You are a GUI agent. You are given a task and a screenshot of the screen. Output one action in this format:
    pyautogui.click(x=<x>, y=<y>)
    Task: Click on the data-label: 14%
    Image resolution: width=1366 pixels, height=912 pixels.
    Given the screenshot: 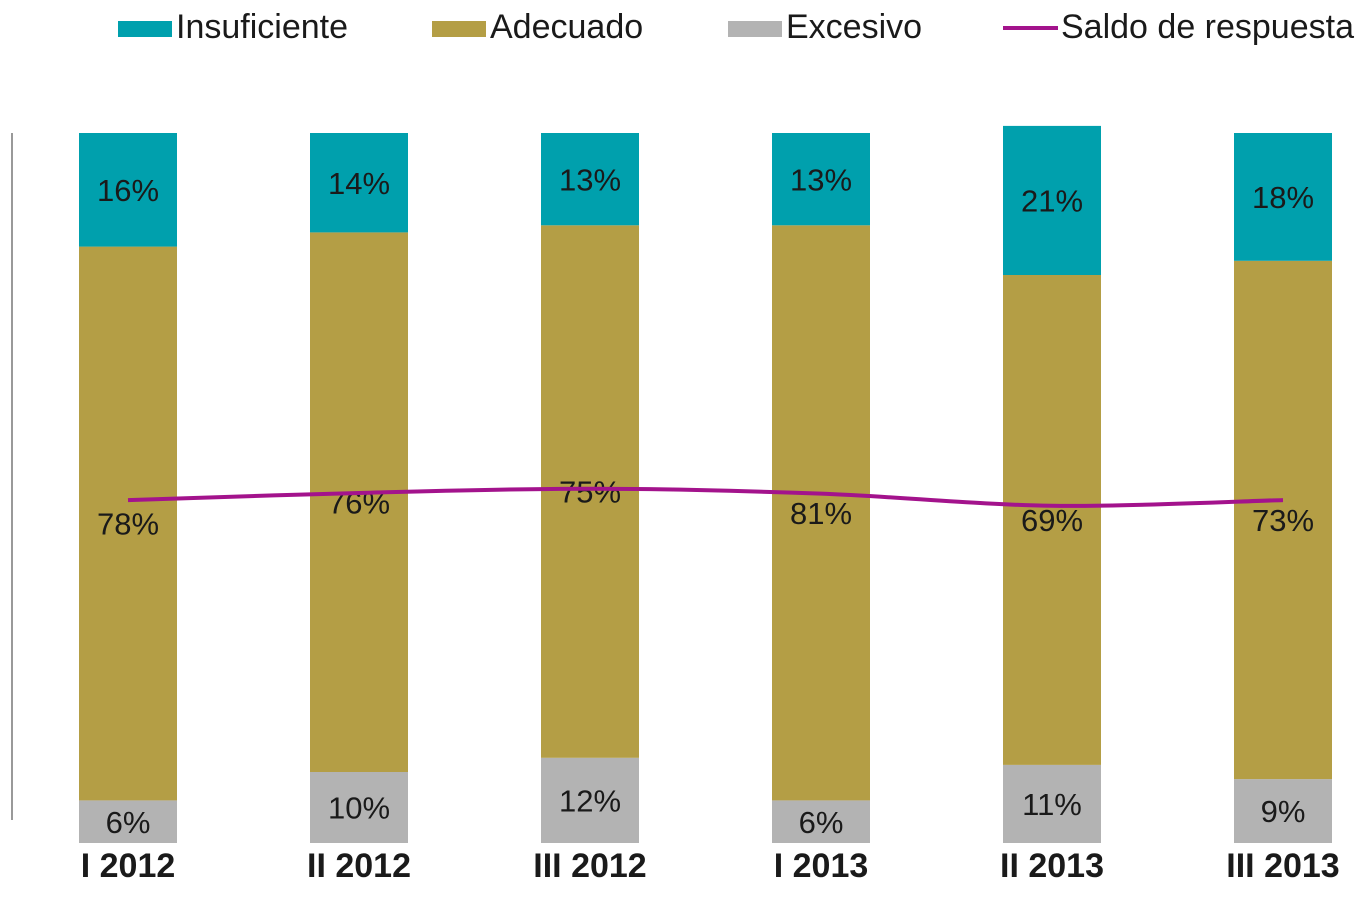 What is the action you would take?
    pyautogui.click(x=359, y=183)
    